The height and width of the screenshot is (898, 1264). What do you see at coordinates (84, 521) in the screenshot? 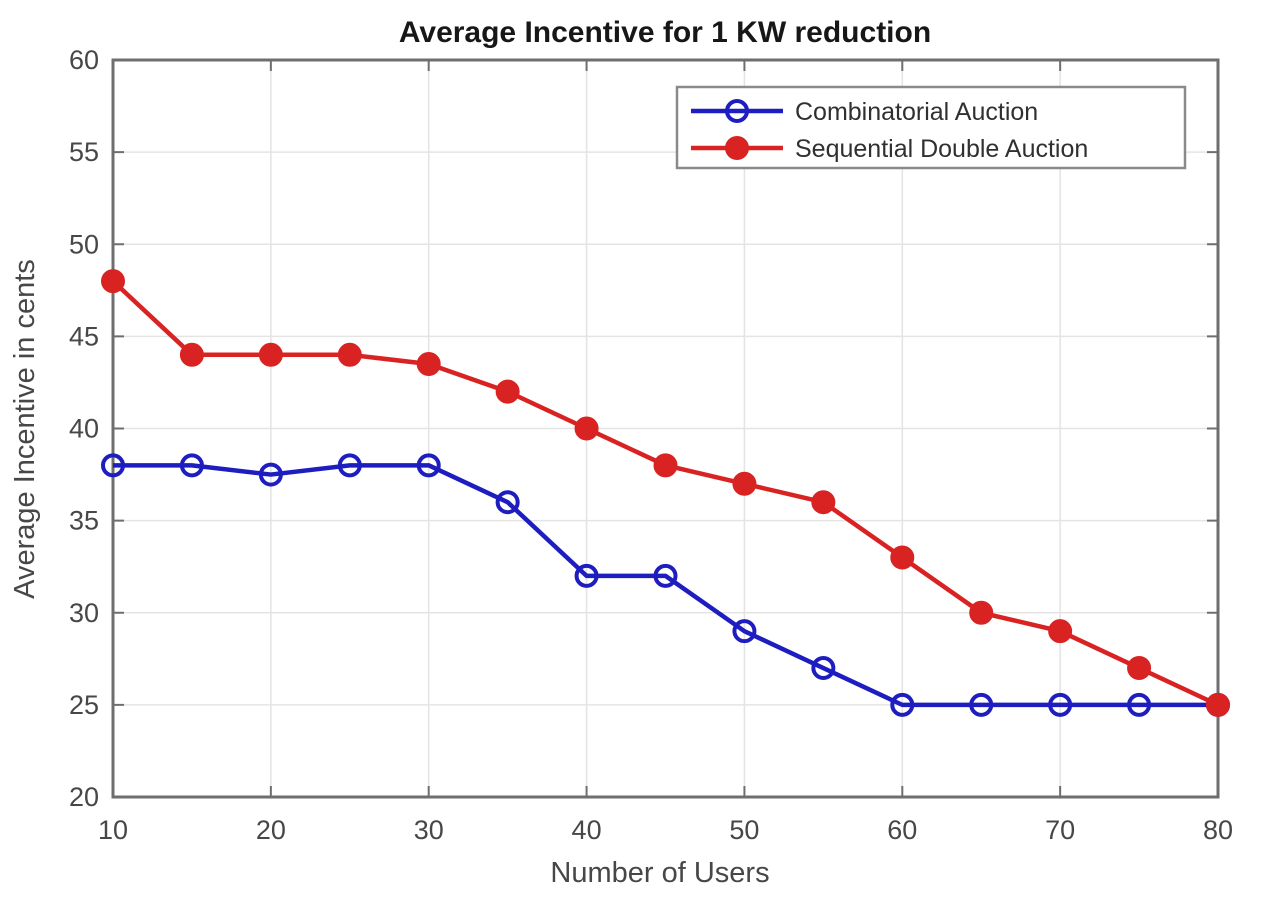
I see `y-tick-label: 35` at bounding box center [84, 521].